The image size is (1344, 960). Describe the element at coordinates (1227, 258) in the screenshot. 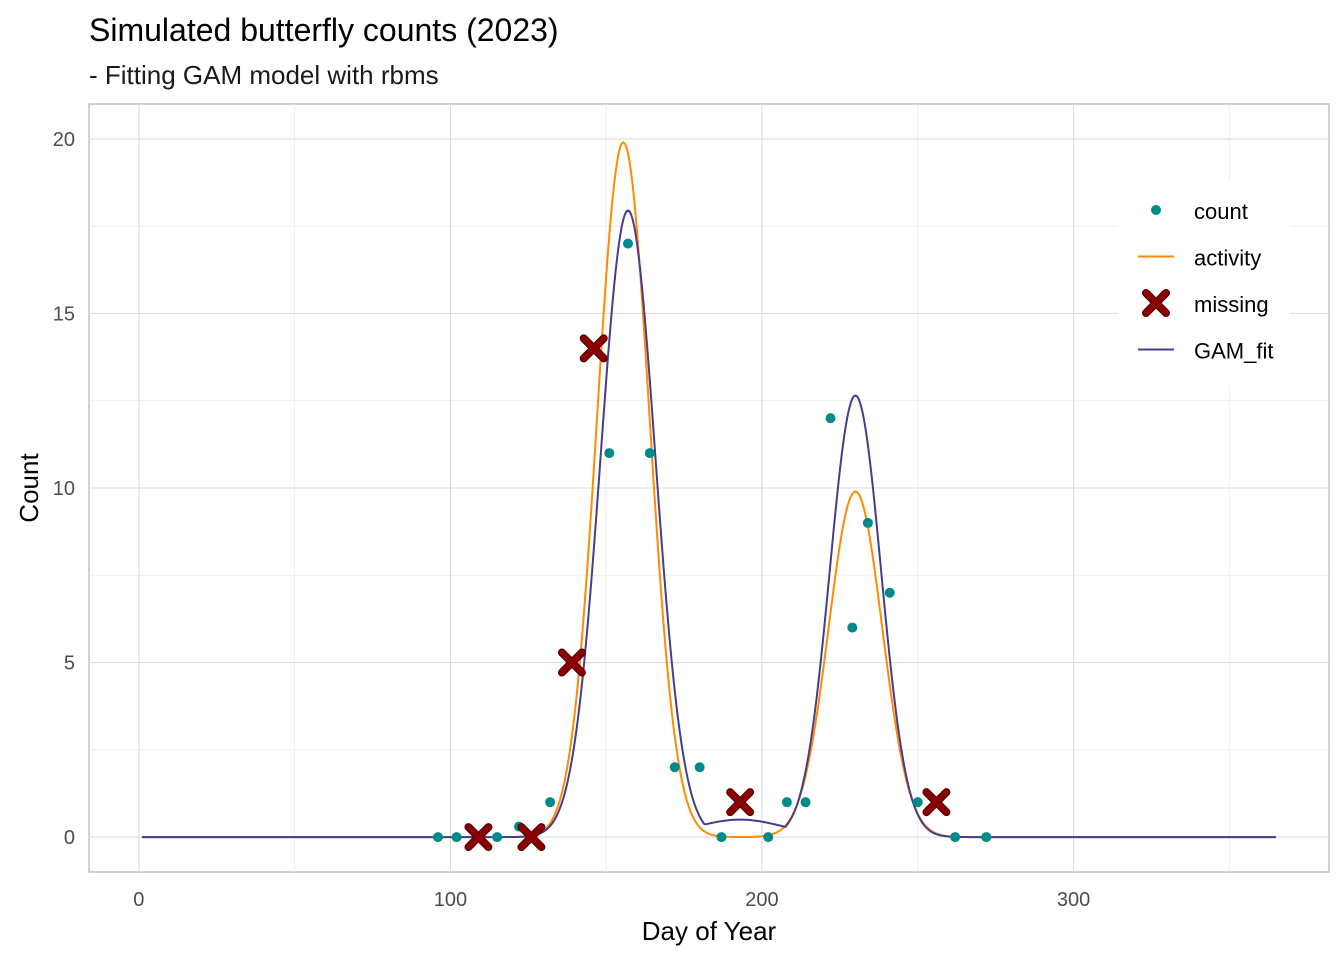

I see `legend-label-activity: activity` at that location.